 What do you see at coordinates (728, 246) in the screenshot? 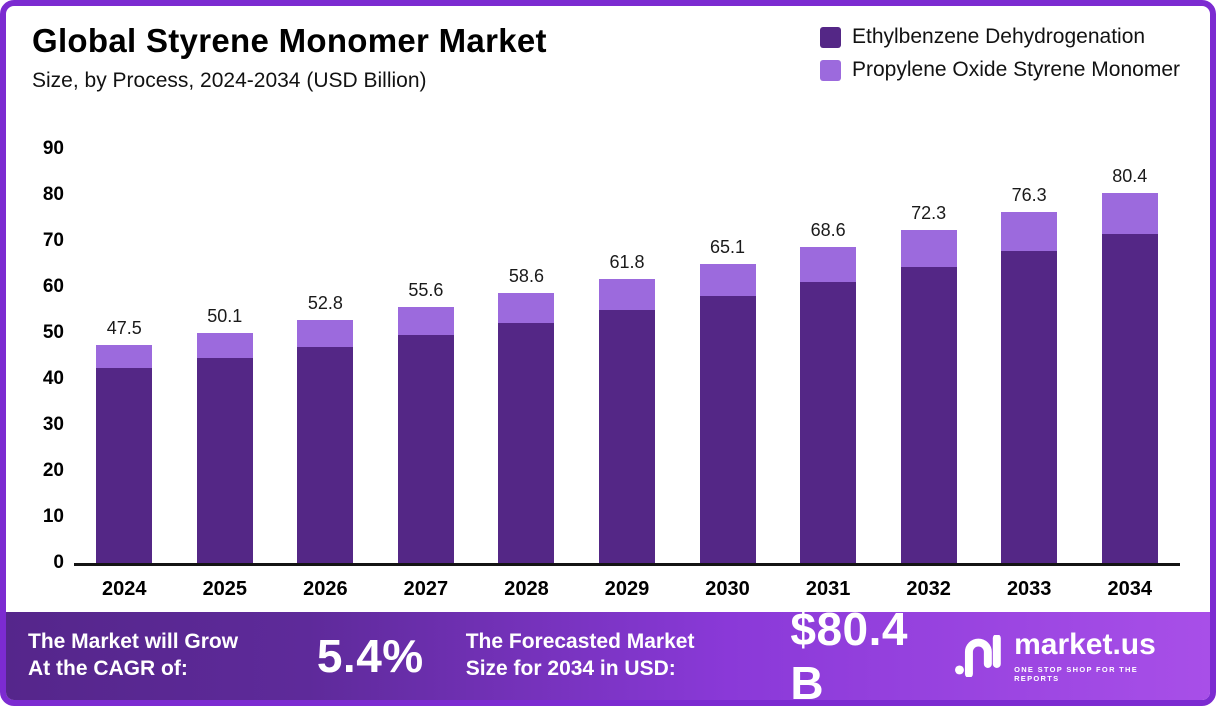
I see `bar-total-label: 65.1` at bounding box center [728, 246].